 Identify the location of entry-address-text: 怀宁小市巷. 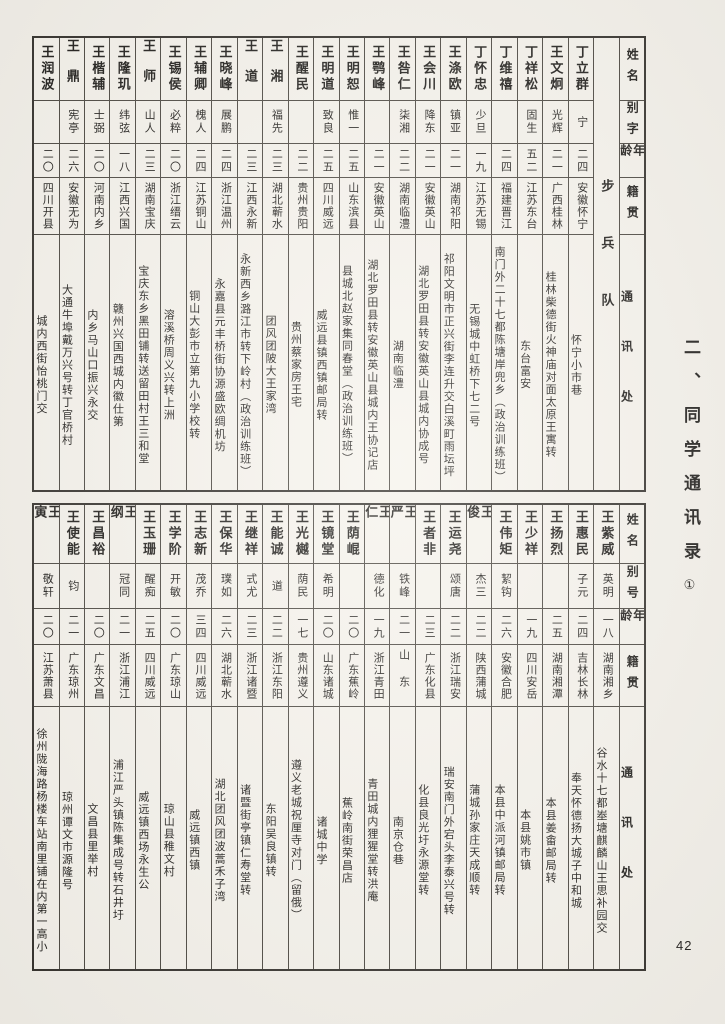
(575, 365).